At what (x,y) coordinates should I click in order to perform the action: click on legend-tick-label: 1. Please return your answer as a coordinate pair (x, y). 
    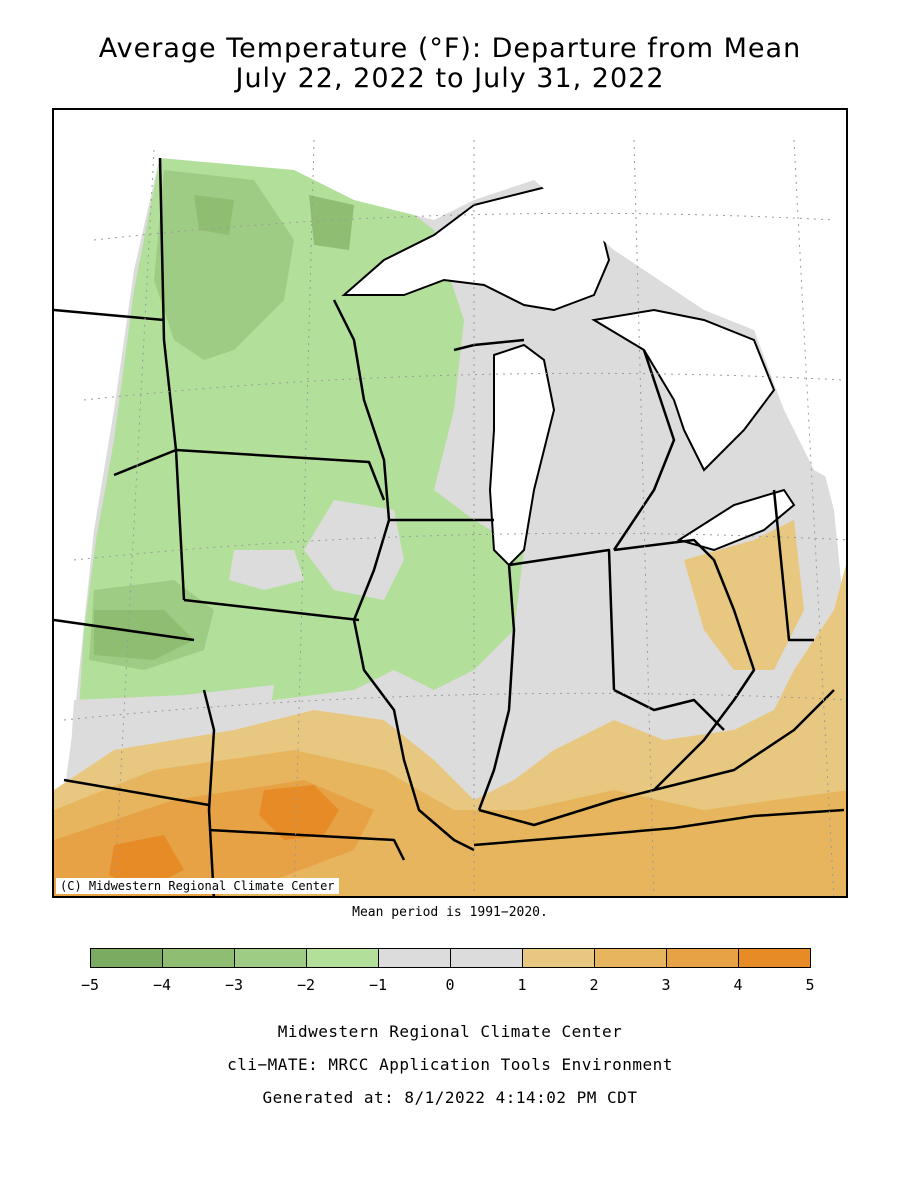
    Looking at the image, I should click on (522, 985).